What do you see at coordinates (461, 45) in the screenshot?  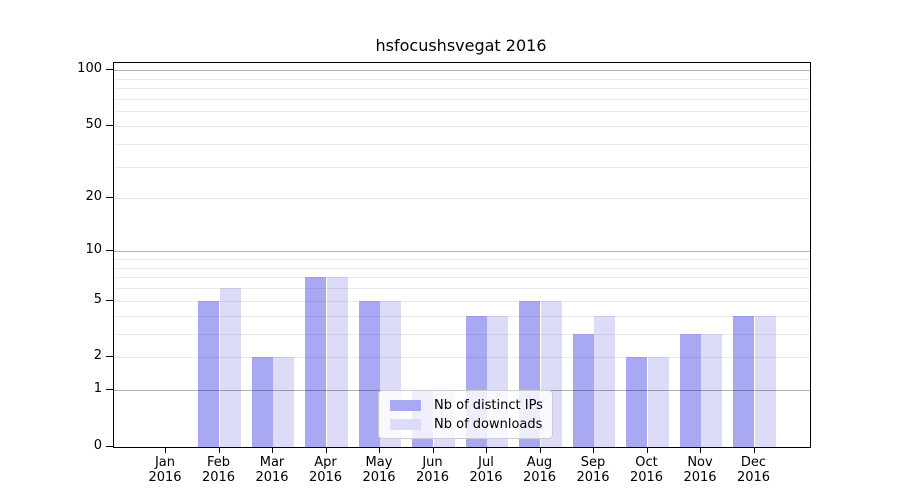 I see `chart-title: hsfocushsvegat 2016` at bounding box center [461, 45].